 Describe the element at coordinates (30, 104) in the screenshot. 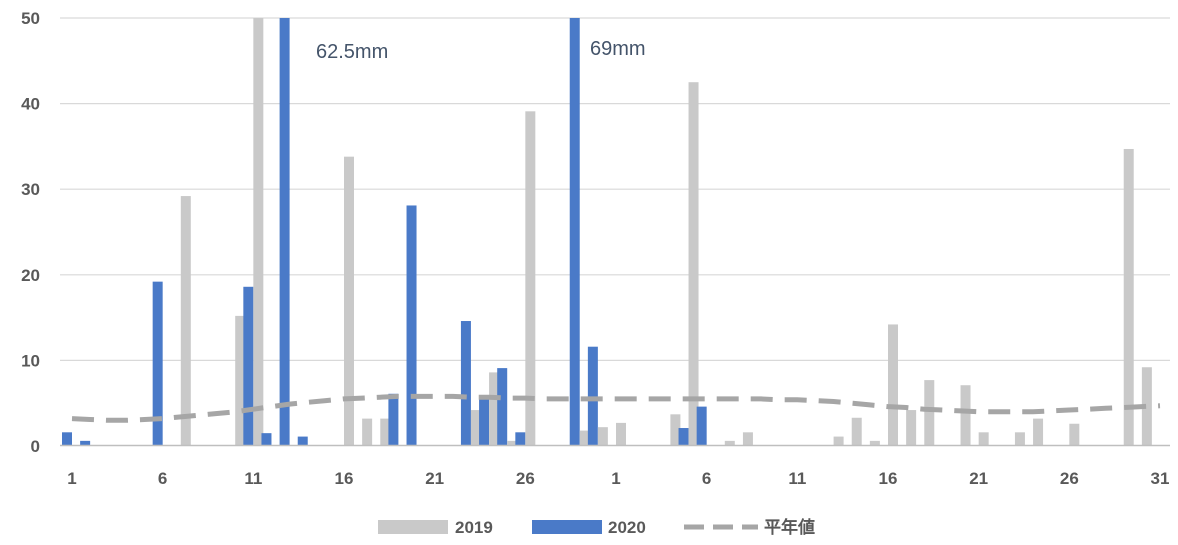

I see `y-tick-label: 40` at that location.